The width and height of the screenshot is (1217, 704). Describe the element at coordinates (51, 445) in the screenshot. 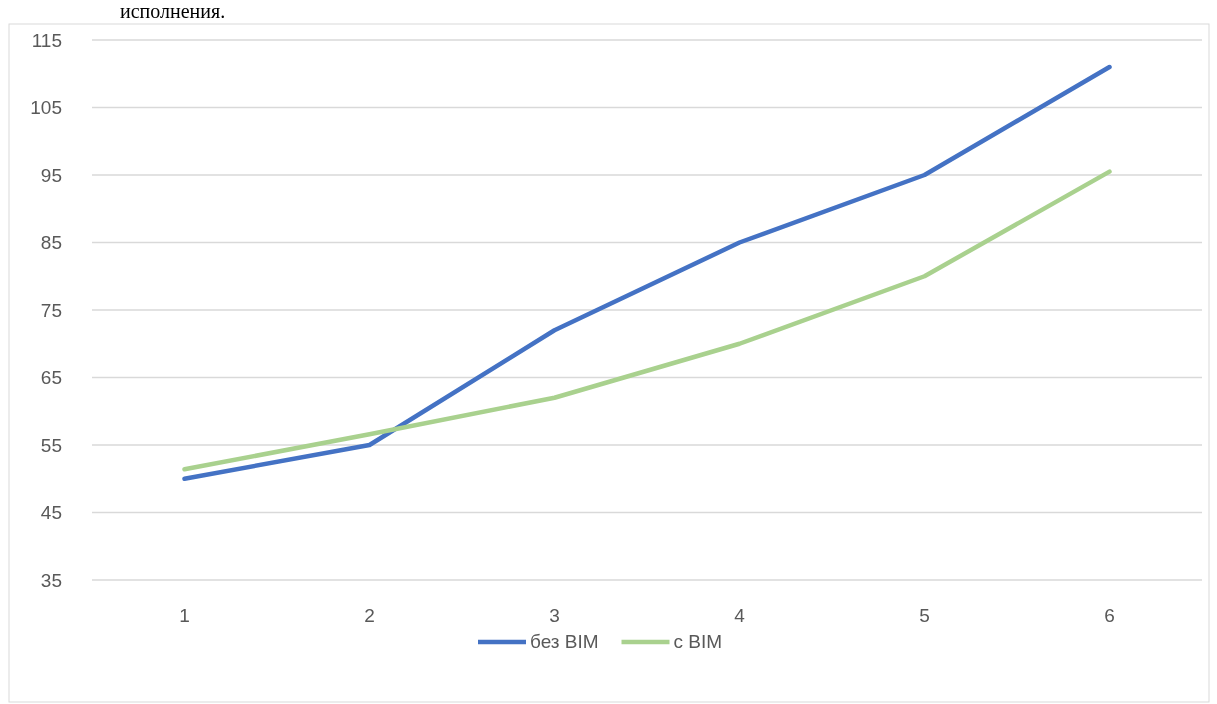

I see `y-tick-label: 55` at that location.